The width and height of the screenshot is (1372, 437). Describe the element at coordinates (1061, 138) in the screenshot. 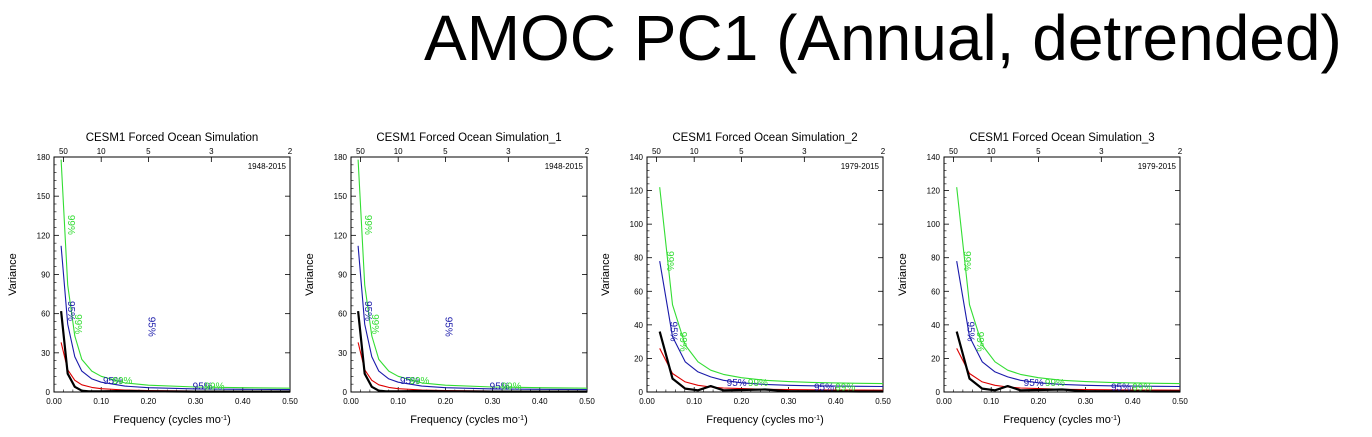

I see `chart-title: CESM1 Forced Ocean Simulation_3` at that location.